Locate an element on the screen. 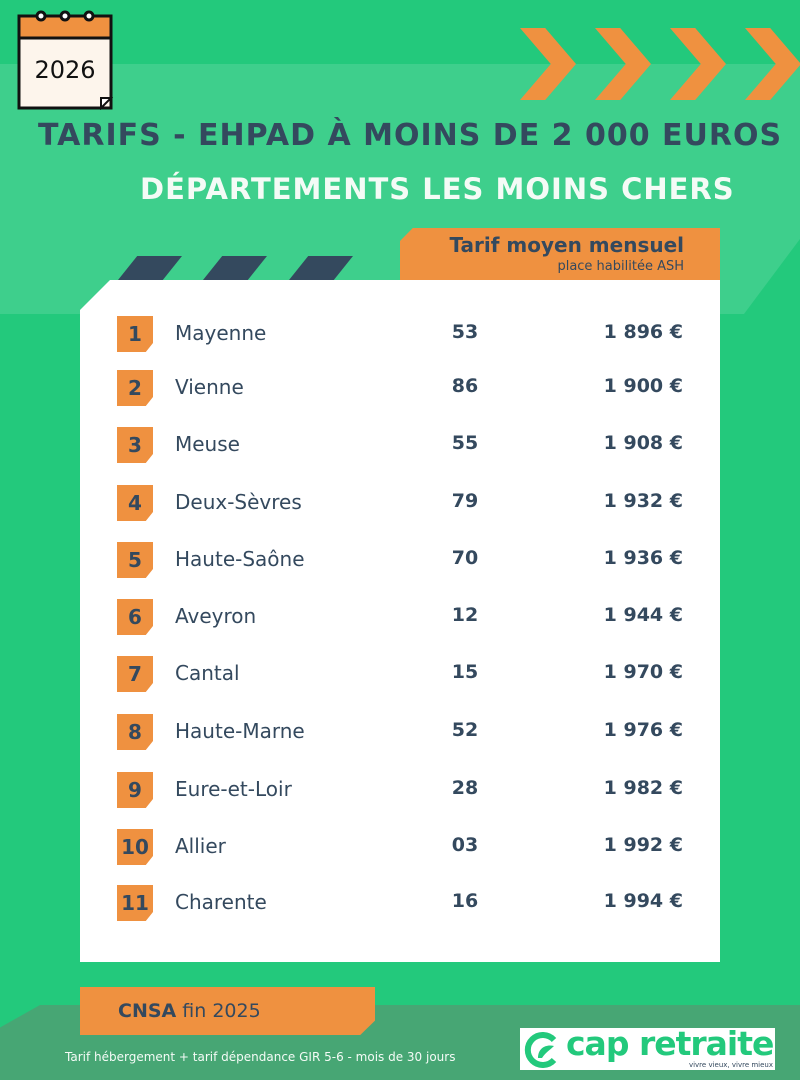  table-row: 2 Vienne 86 1 900 € is located at coordinates (400, 388).